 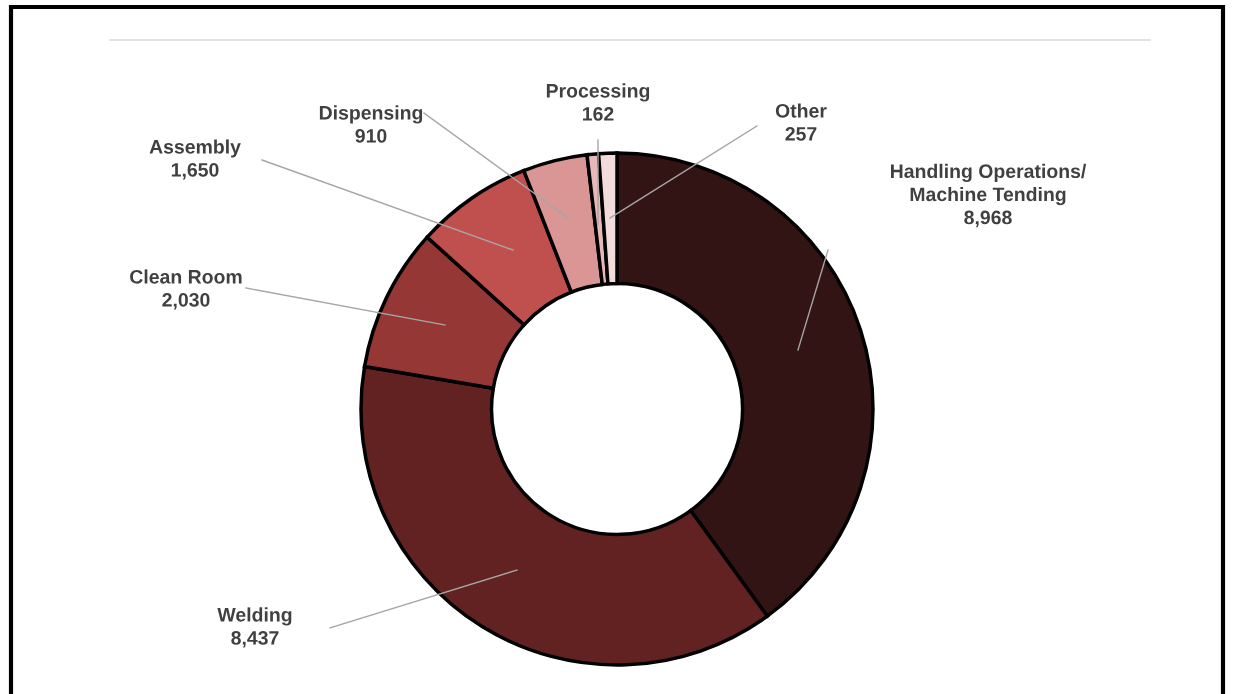 I want to click on slice-label: Handling Operations/ Machine Tending, so click(x=989, y=184).